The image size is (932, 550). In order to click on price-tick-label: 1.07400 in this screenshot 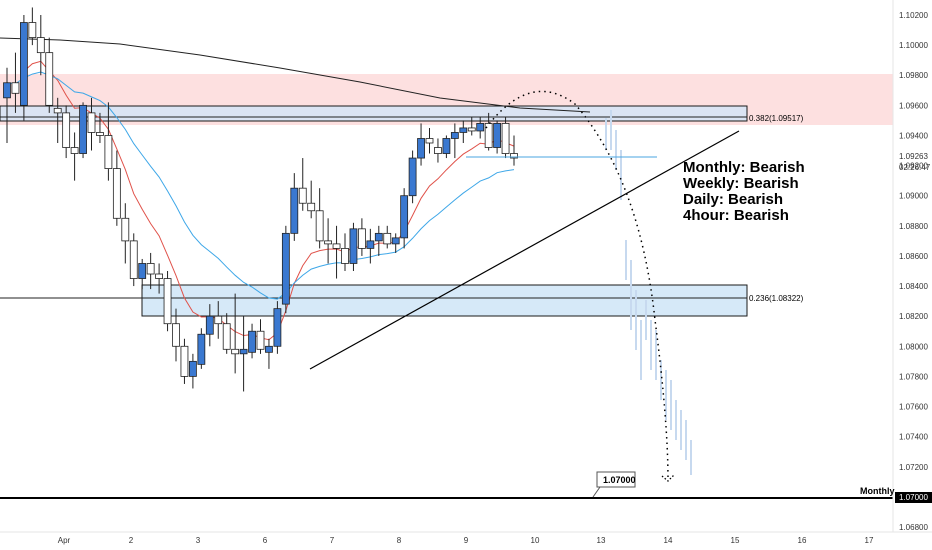, I will do `click(913, 437)`.